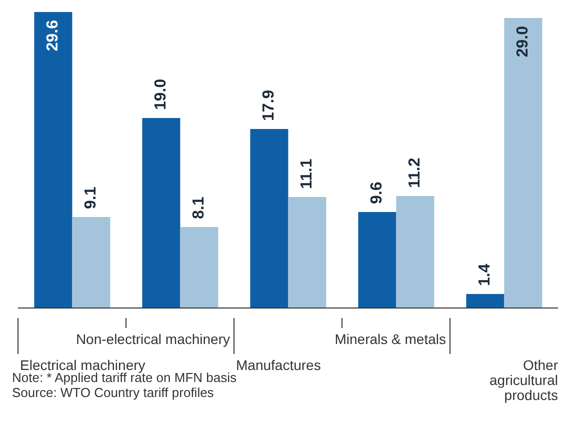  I want to click on data-label: 17.9, so click(269, 105).